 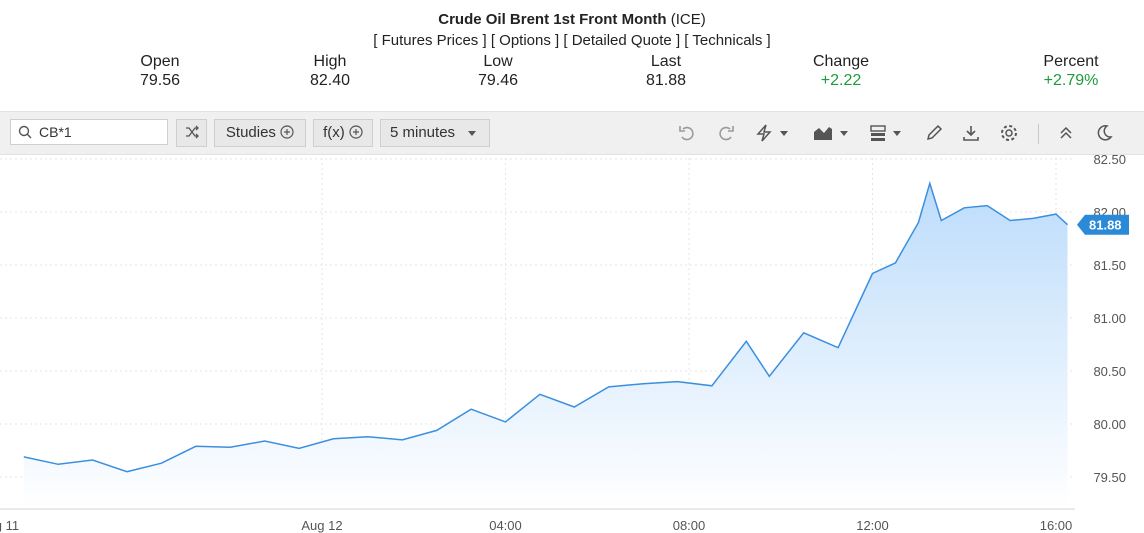 What do you see at coordinates (505, 525) in the screenshot?
I see `x-tick-label: 04:00` at bounding box center [505, 525].